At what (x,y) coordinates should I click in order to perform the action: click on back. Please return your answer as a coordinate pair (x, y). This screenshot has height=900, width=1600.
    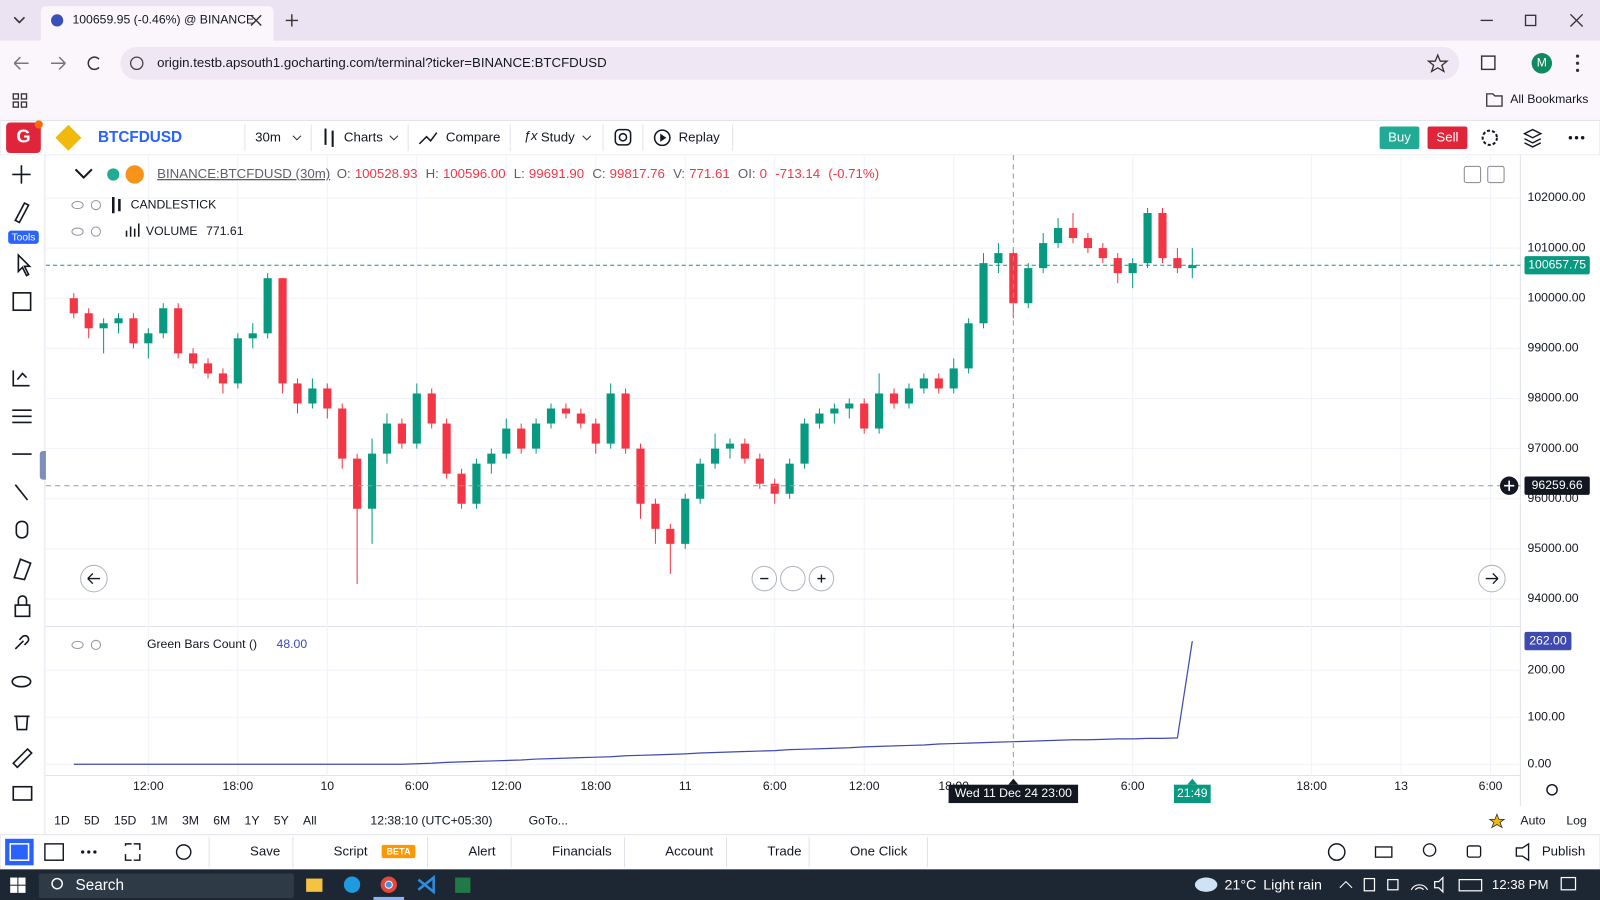
    Looking at the image, I should click on (21, 63).